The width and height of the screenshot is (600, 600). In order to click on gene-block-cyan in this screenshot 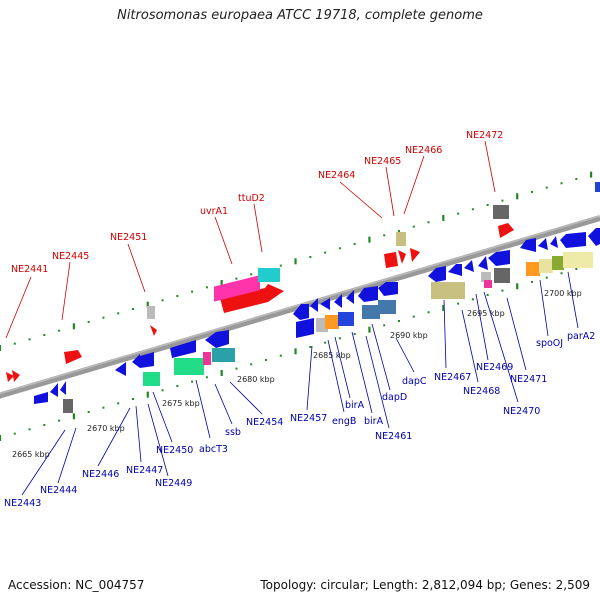, I will do `click(269, 275)`.